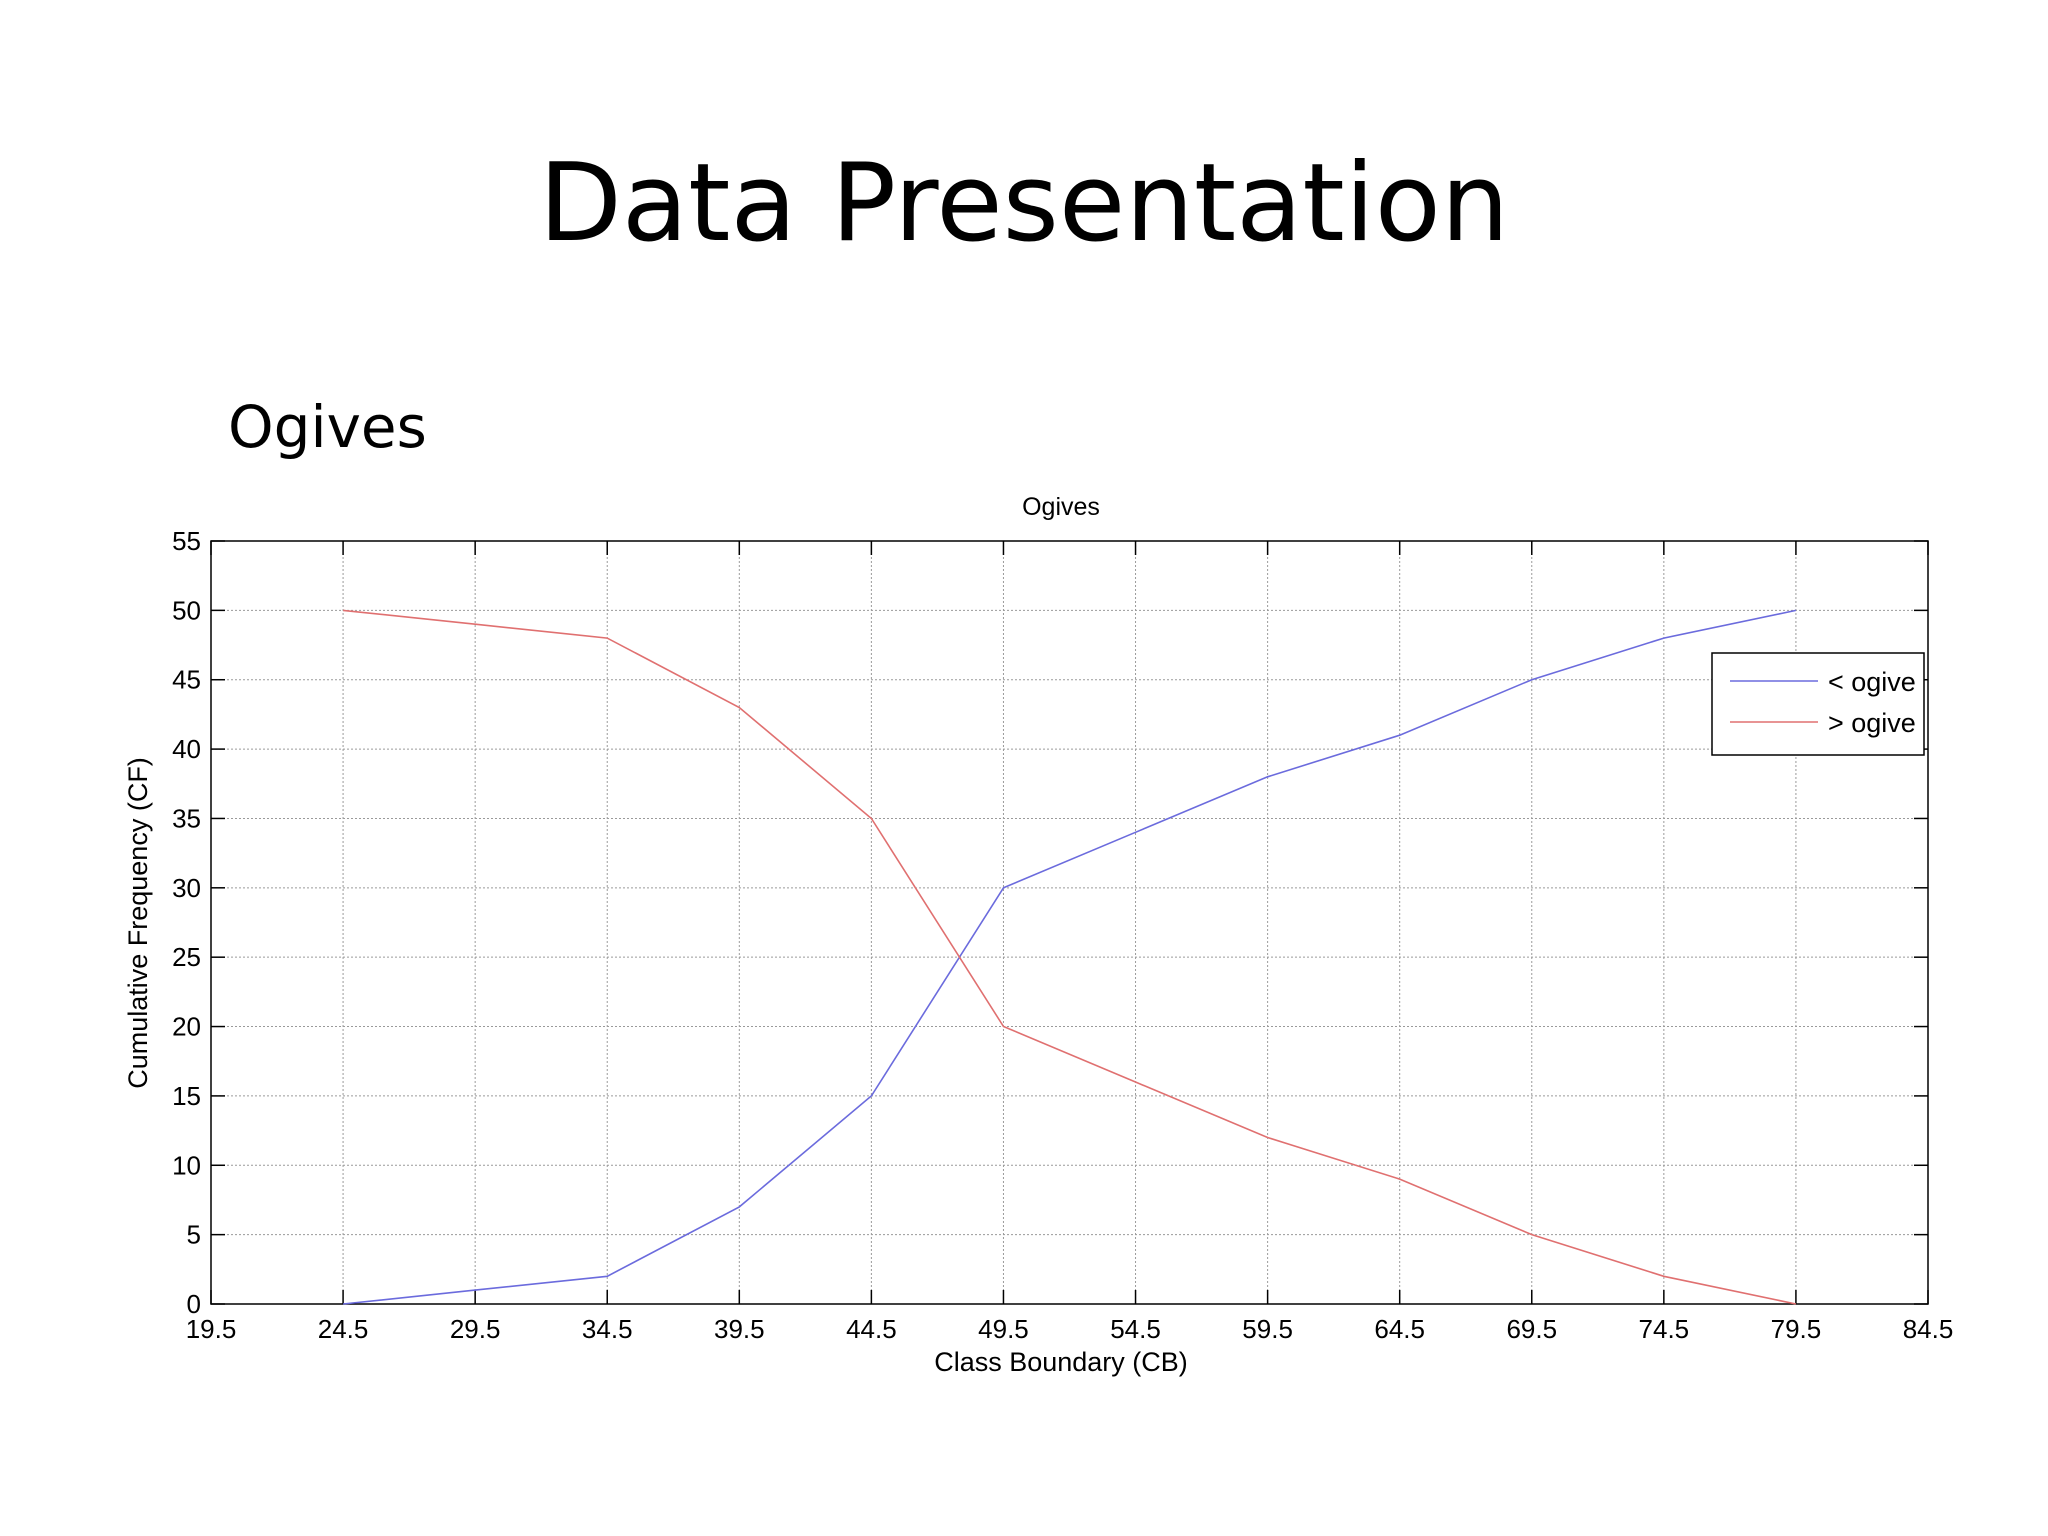 This screenshot has height=1536, width=2048. I want to click on y-tick-label: 40, so click(186, 749).